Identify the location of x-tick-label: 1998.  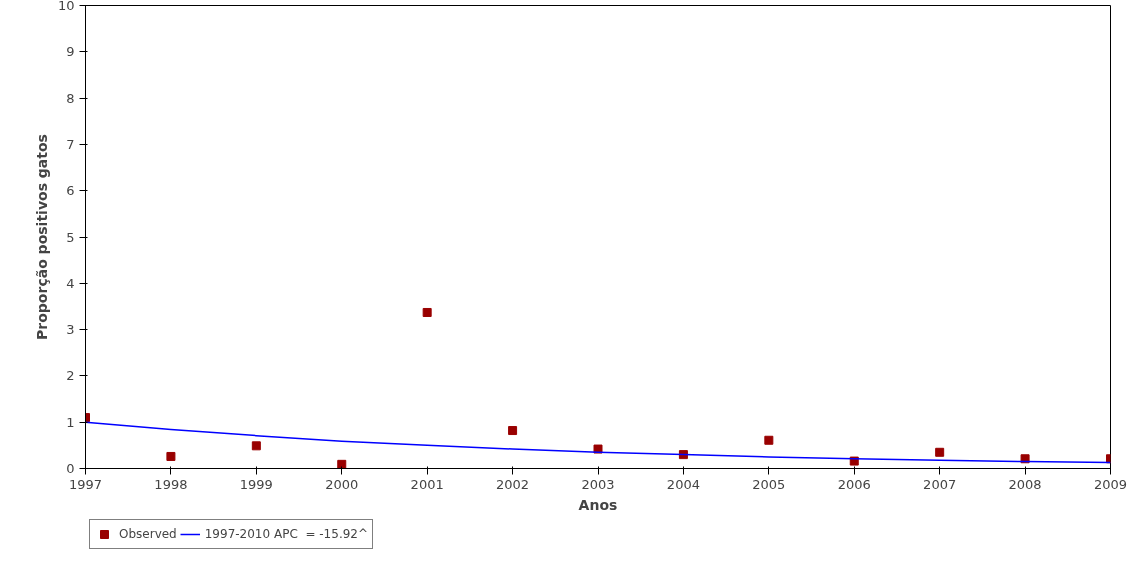
(171, 484).